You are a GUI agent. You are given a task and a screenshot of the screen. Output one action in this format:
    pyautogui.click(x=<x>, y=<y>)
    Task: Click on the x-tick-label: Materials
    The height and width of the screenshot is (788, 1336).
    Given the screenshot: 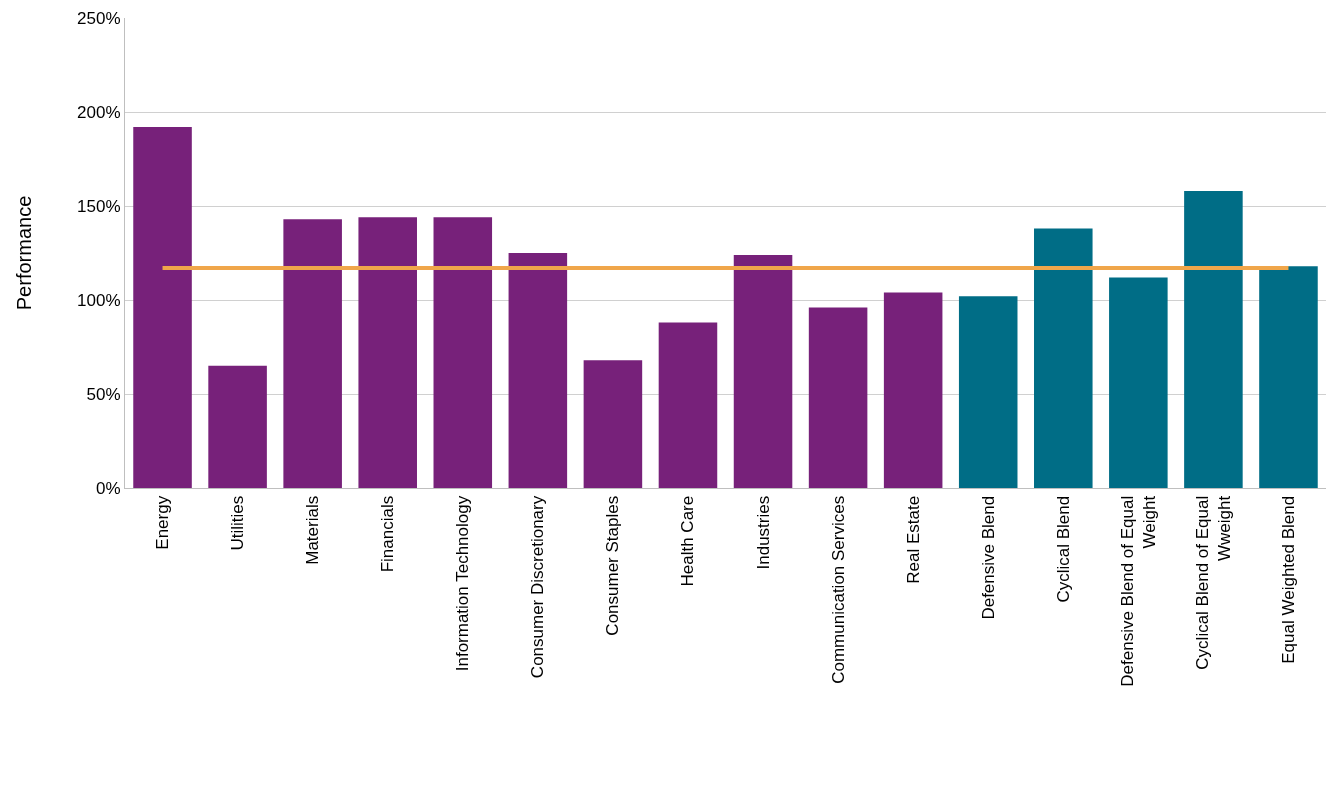 What is the action you would take?
    pyautogui.click(x=313, y=530)
    